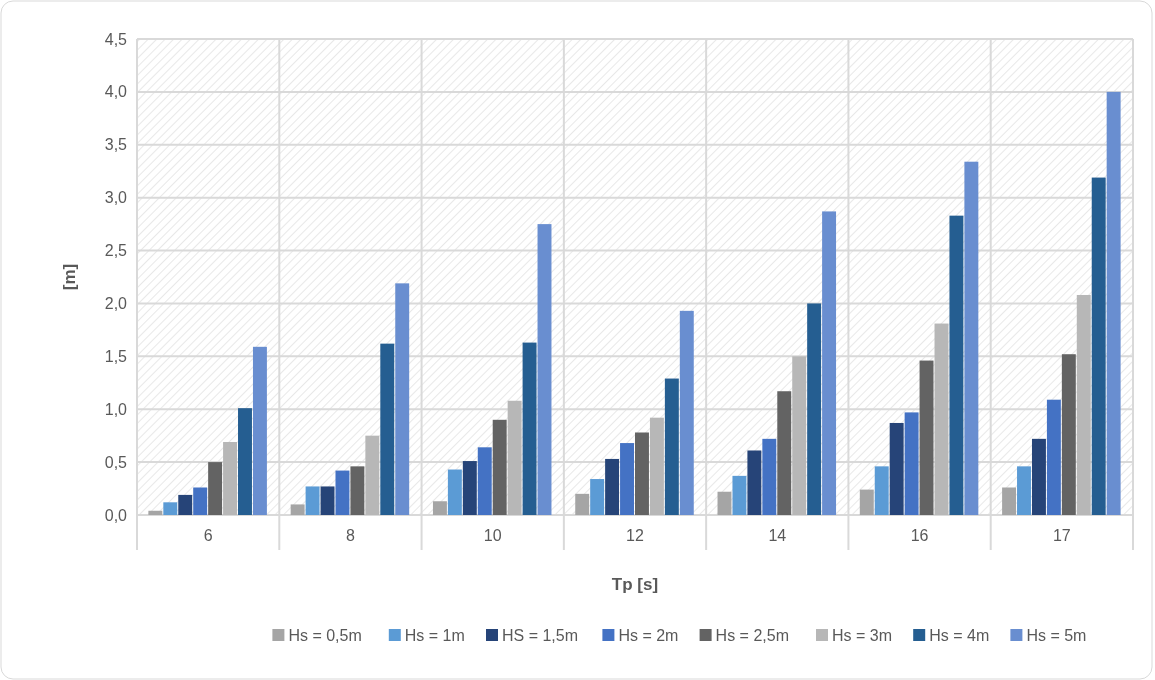 This screenshot has height=680, width=1155. What do you see at coordinates (434, 635) in the screenshot?
I see `legend-label: Hs = 1m` at bounding box center [434, 635].